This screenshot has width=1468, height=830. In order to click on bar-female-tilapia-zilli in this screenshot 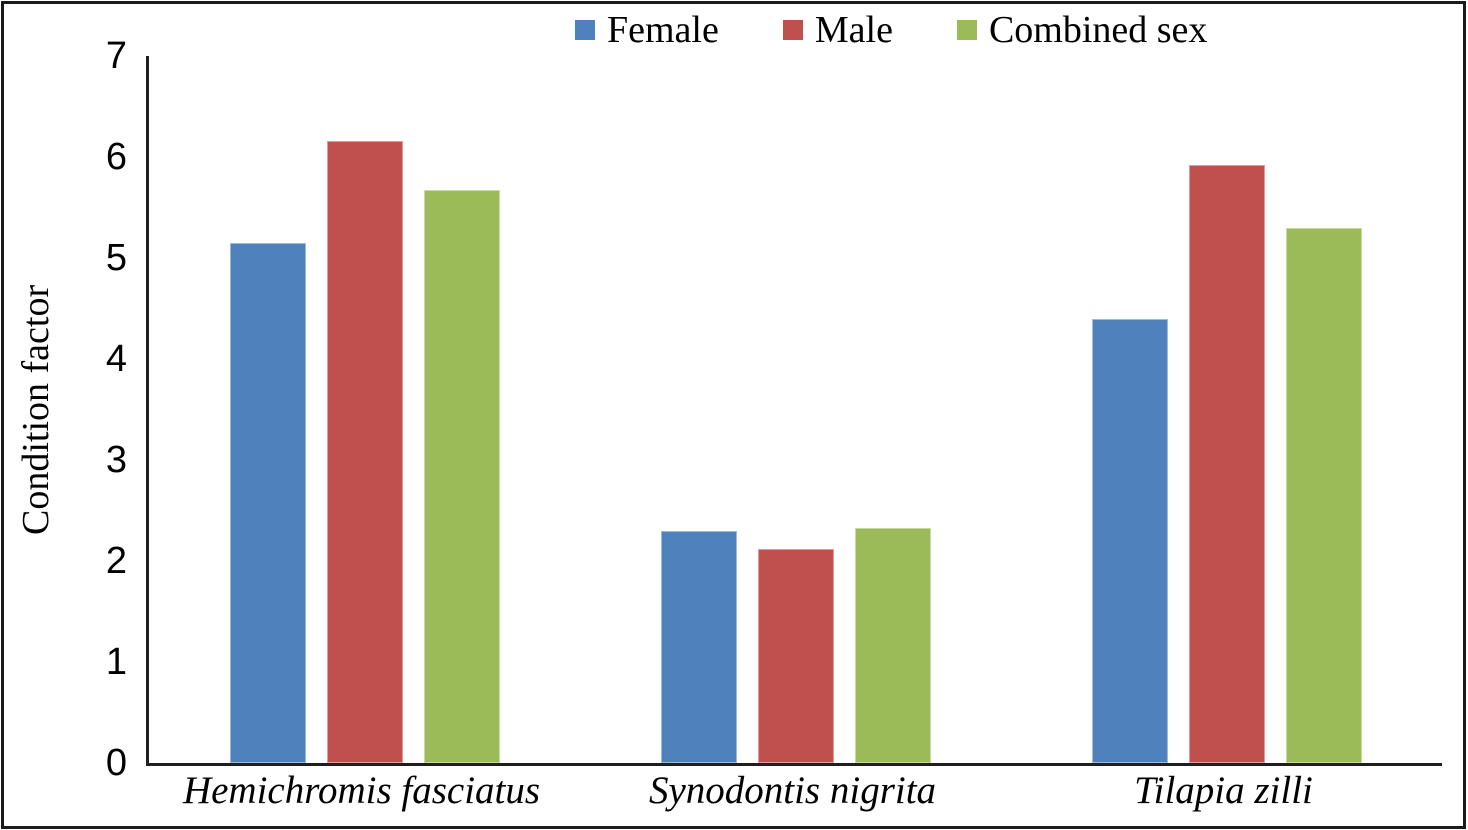, I will do `click(1129, 540)`.